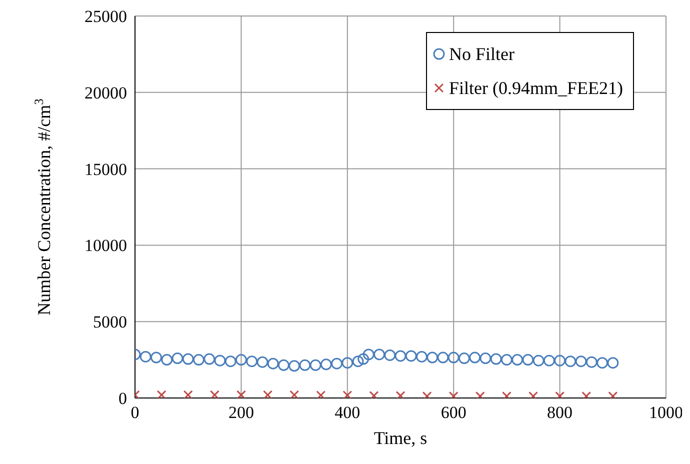 This screenshot has width=690, height=464. Describe the element at coordinates (135, 412) in the screenshot. I see `x-tick-label: 0` at that location.